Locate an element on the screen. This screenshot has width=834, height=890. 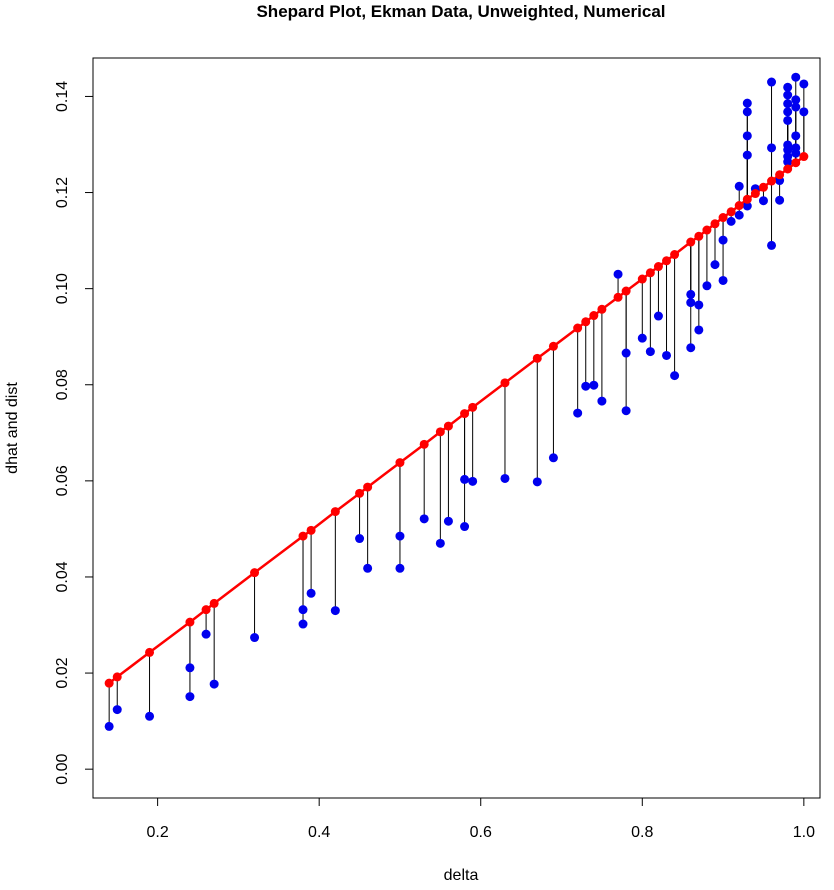
y-tick-label: 0.10 is located at coordinates (62, 288).